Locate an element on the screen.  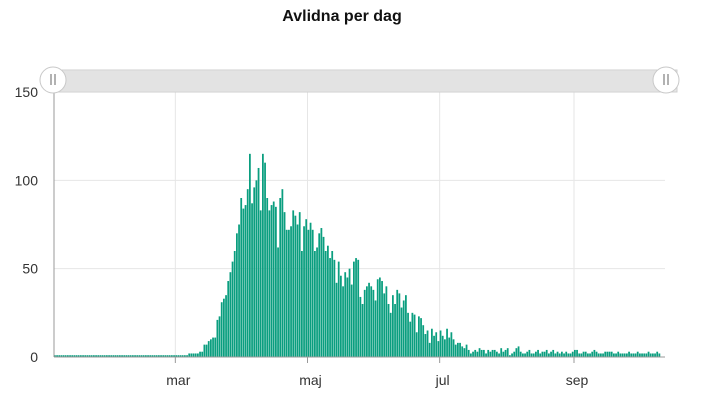
scrollbar-thumb is located at coordinates (359, 81).